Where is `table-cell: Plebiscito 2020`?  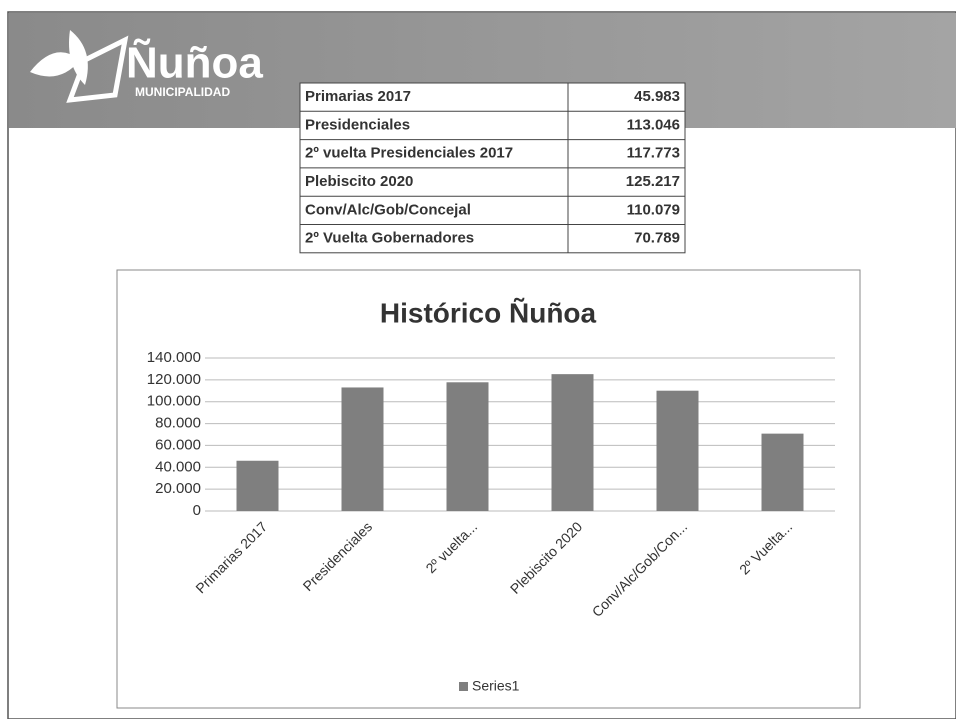 table-cell: Plebiscito 2020 is located at coordinates (359, 181).